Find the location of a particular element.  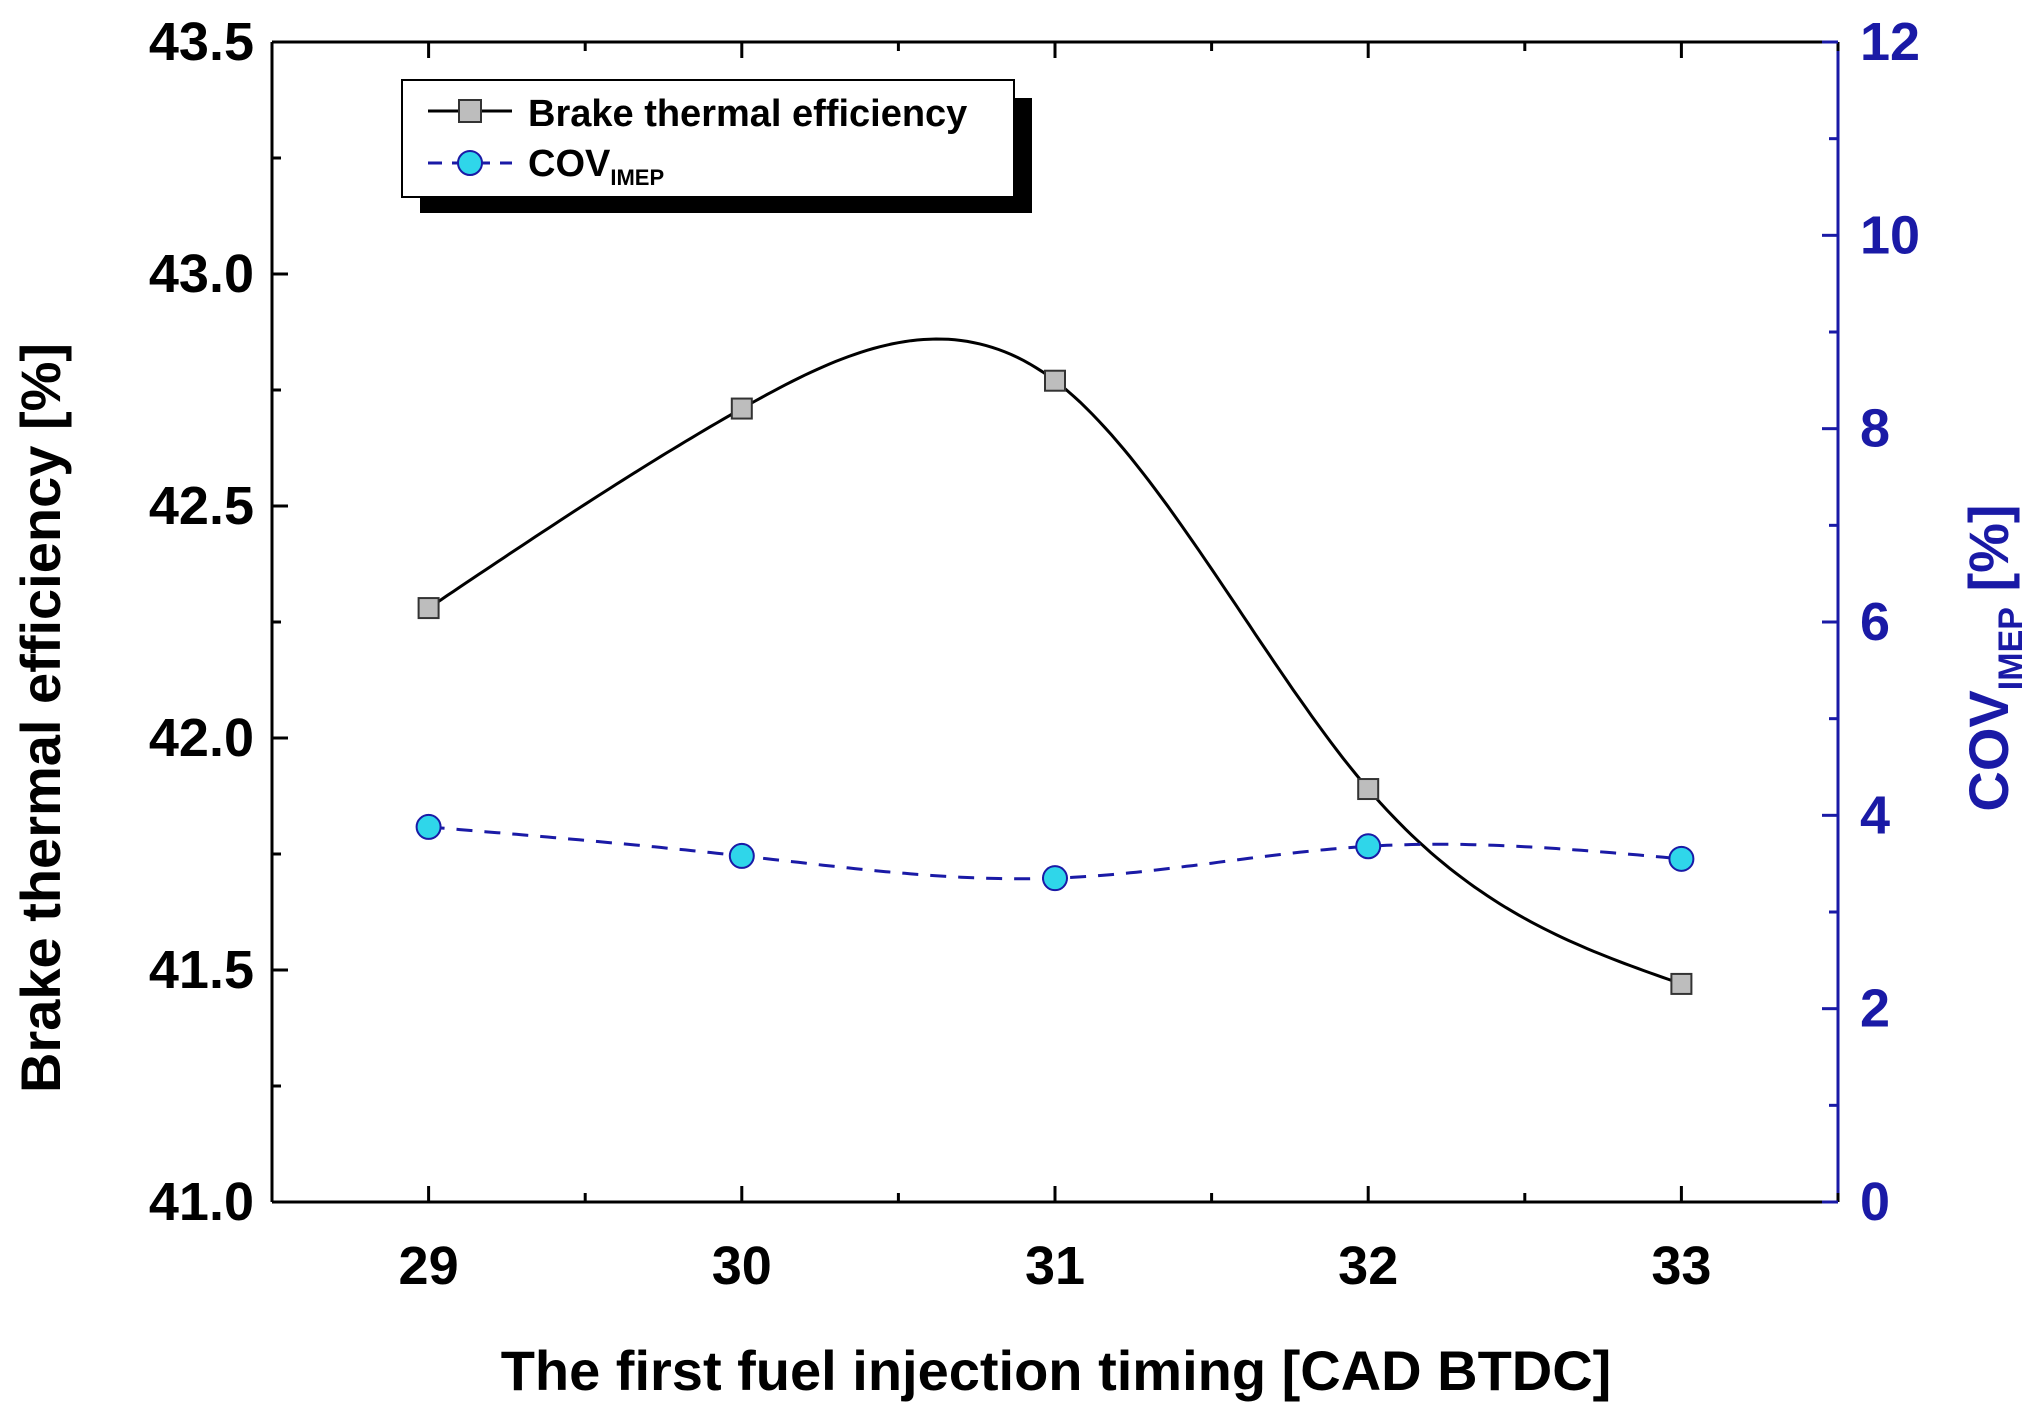

legend-label-cov: COVIMEP is located at coordinates (596, 166).